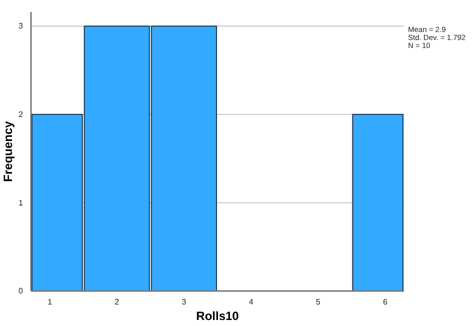 Image resolution: width=474 pixels, height=326 pixels. What do you see at coordinates (21, 26) in the screenshot?
I see `y-tick-label: 3` at bounding box center [21, 26].